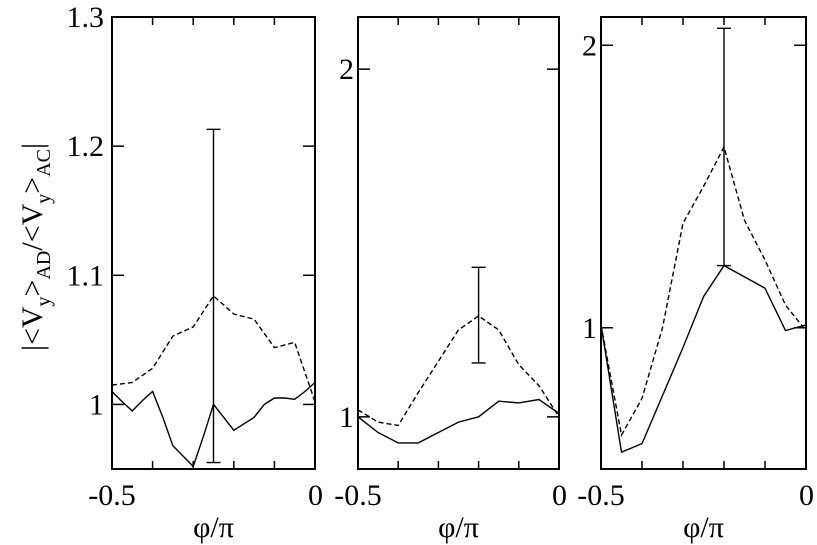 The image size is (817, 545). What do you see at coordinates (32, 328) in the screenshot?
I see `y-axis-label-open: |<V` at bounding box center [32, 328].